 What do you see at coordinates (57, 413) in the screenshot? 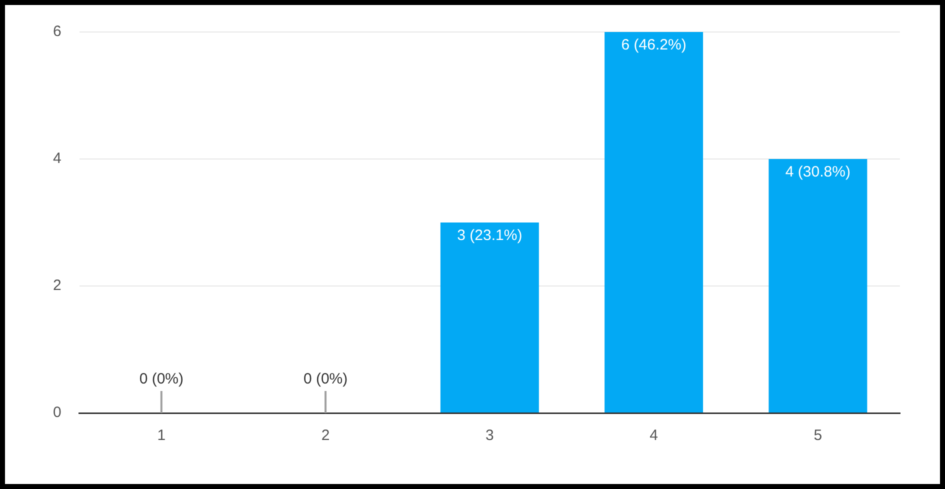
I see `y-tick-label: 0` at bounding box center [57, 413].